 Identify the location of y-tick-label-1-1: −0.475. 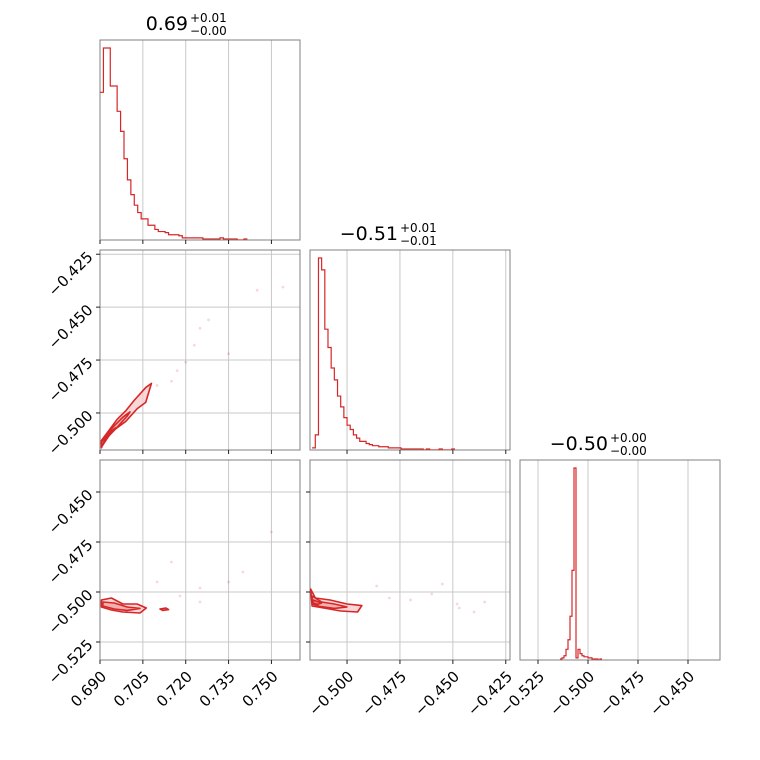
(71, 380).